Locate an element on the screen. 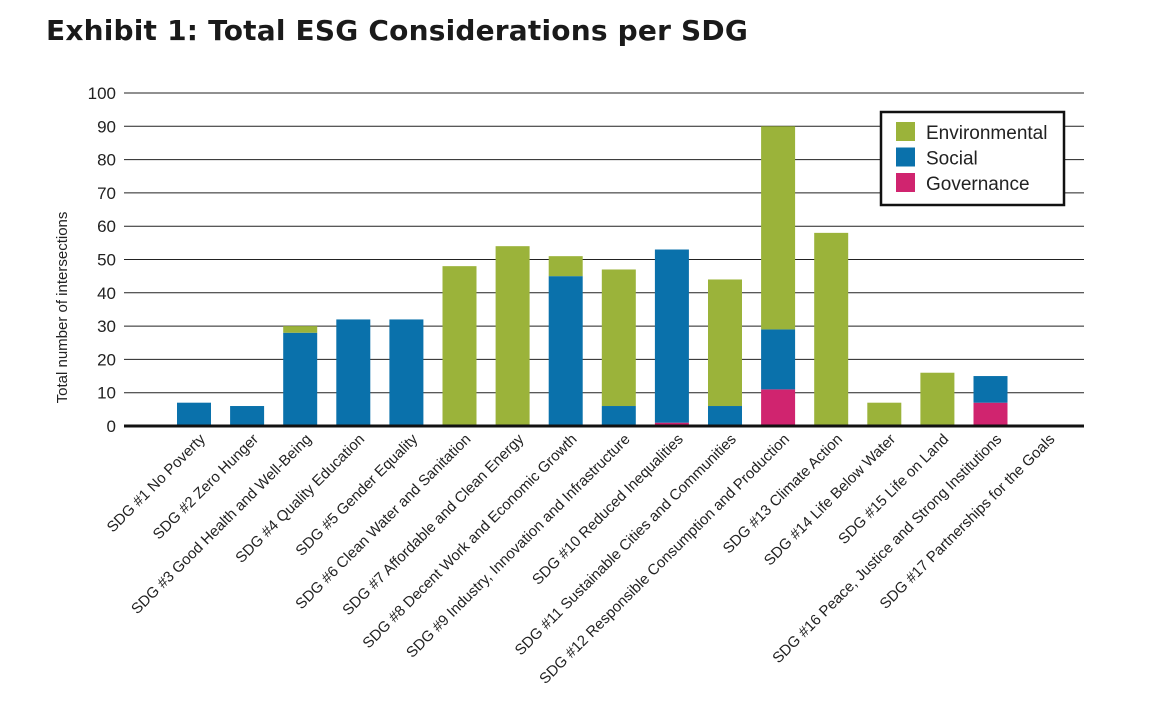 The image size is (1152, 720). y-tick-label: 50 is located at coordinates (106, 260).